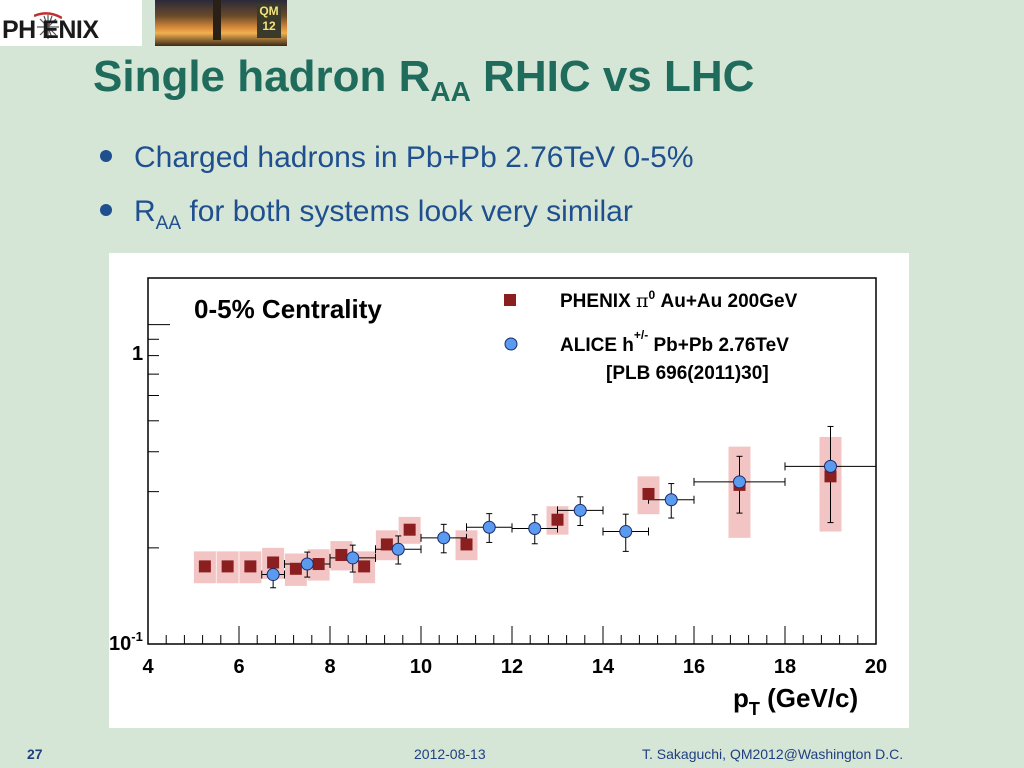 The height and width of the screenshot is (768, 1024). I want to click on slide-title: Single hadron RAA RHIC vs LHC, so click(423, 80).